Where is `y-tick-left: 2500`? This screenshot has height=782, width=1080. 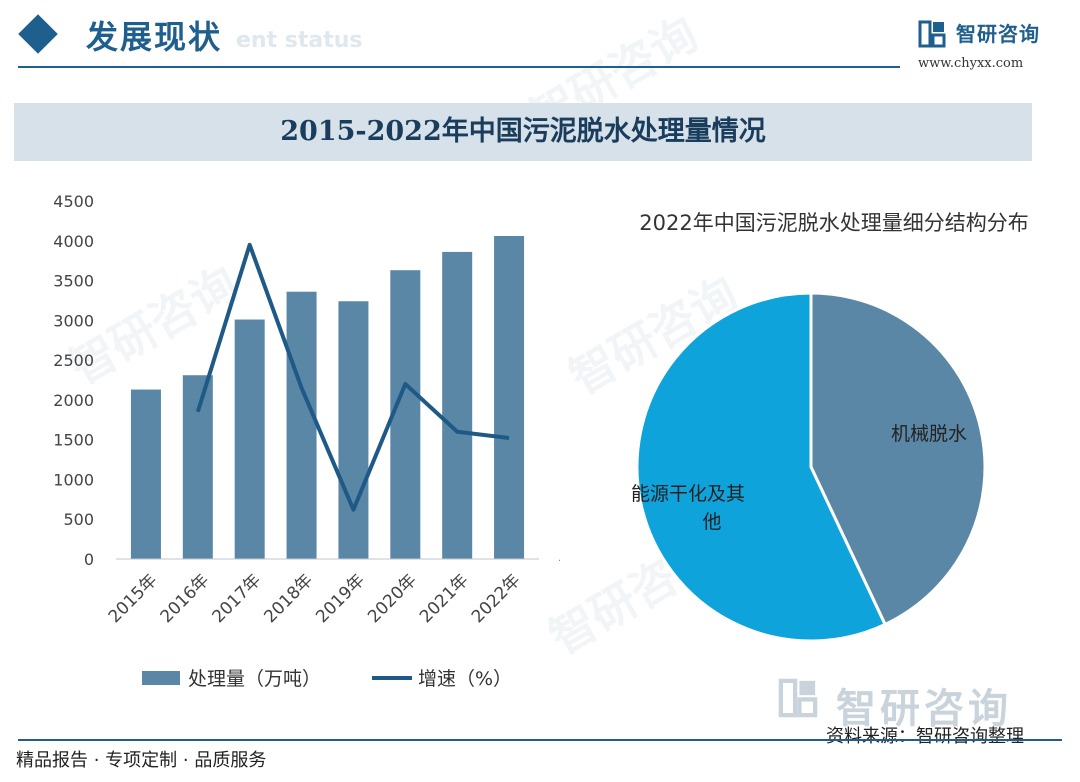
y-tick-left: 2500 is located at coordinates (73, 360).